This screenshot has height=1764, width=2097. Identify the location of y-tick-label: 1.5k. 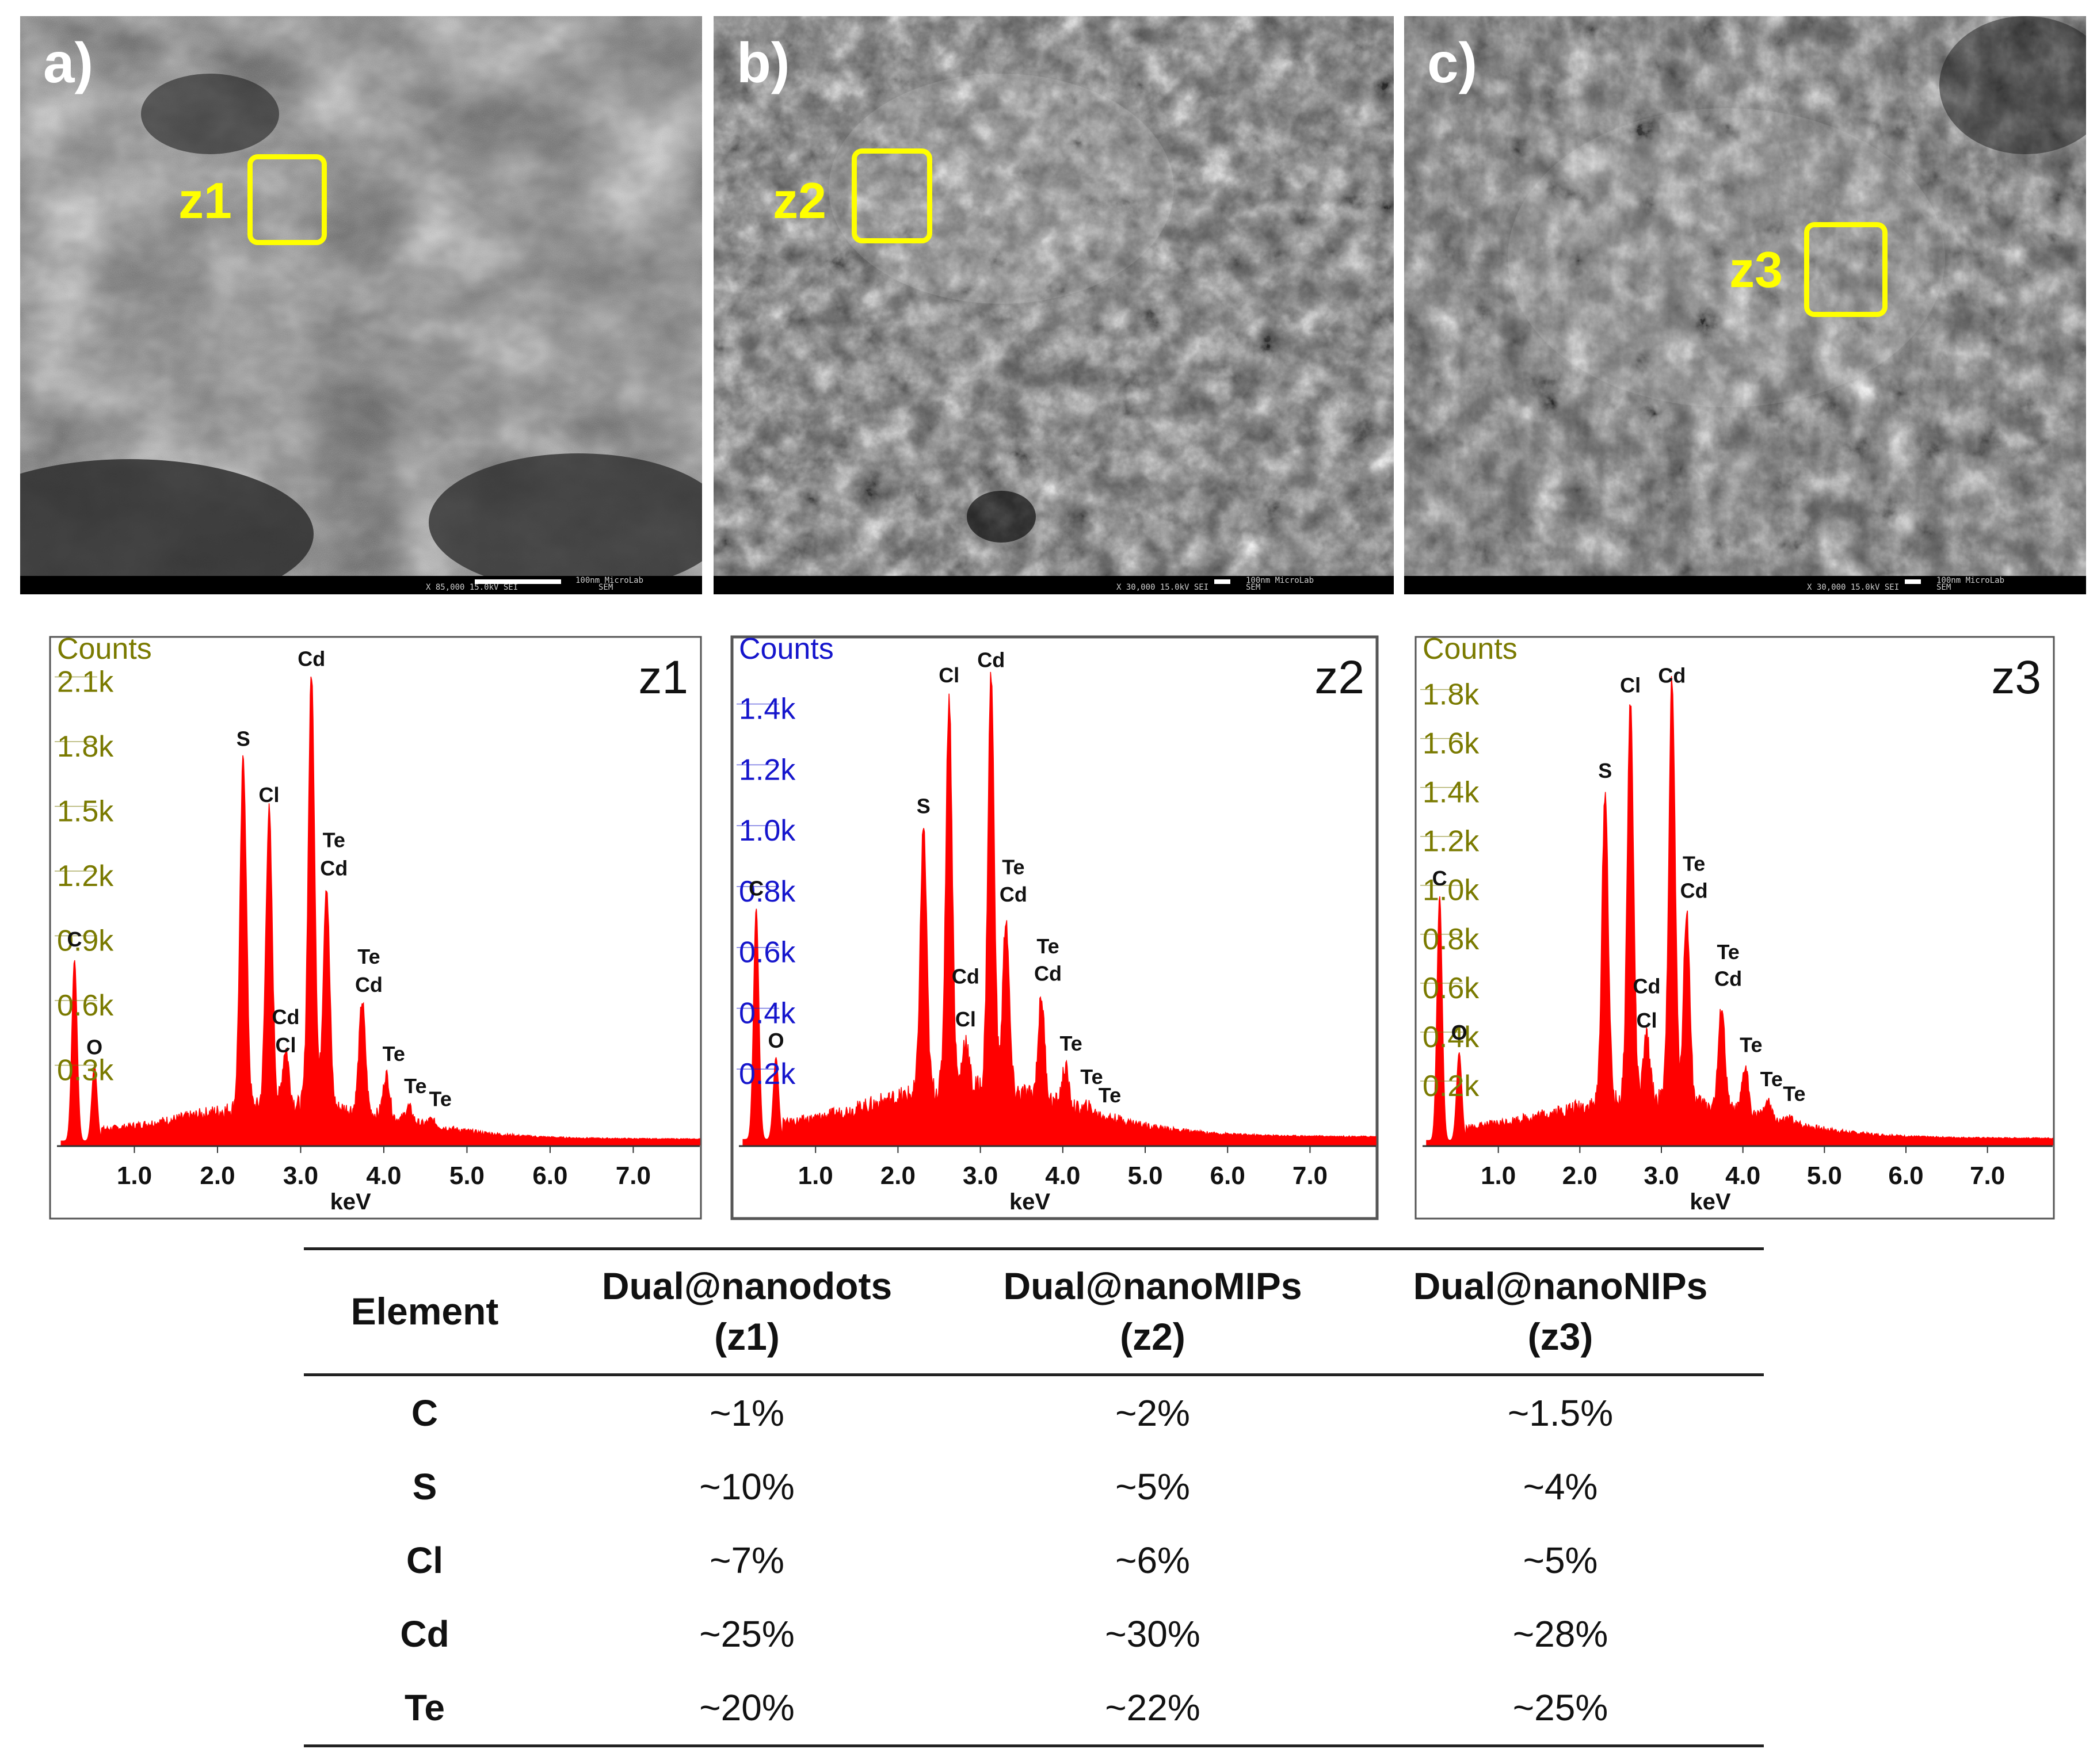
(85, 811).